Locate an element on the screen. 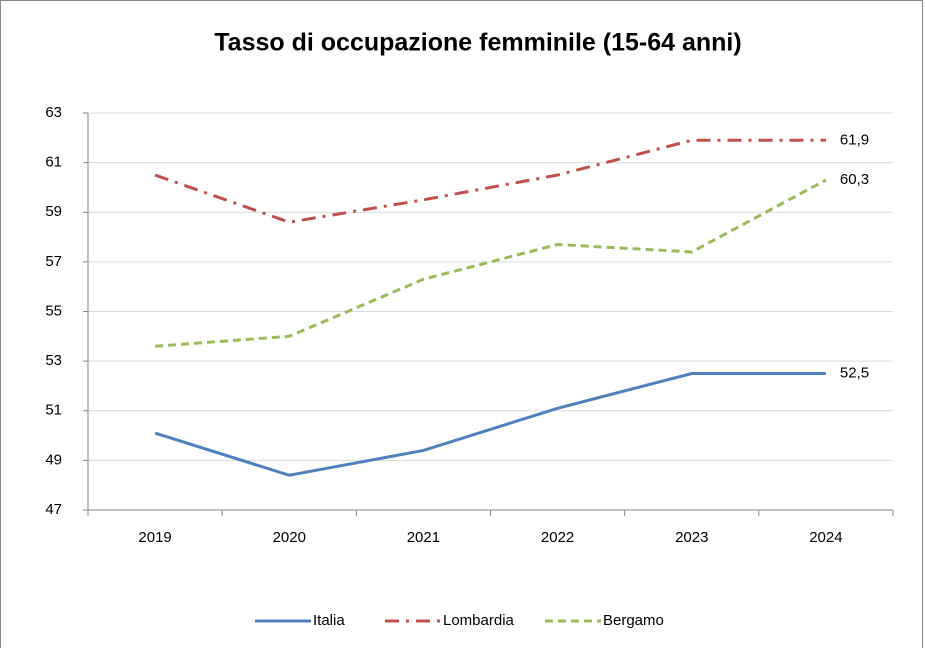  legend-label: Bergamo is located at coordinates (633, 620).